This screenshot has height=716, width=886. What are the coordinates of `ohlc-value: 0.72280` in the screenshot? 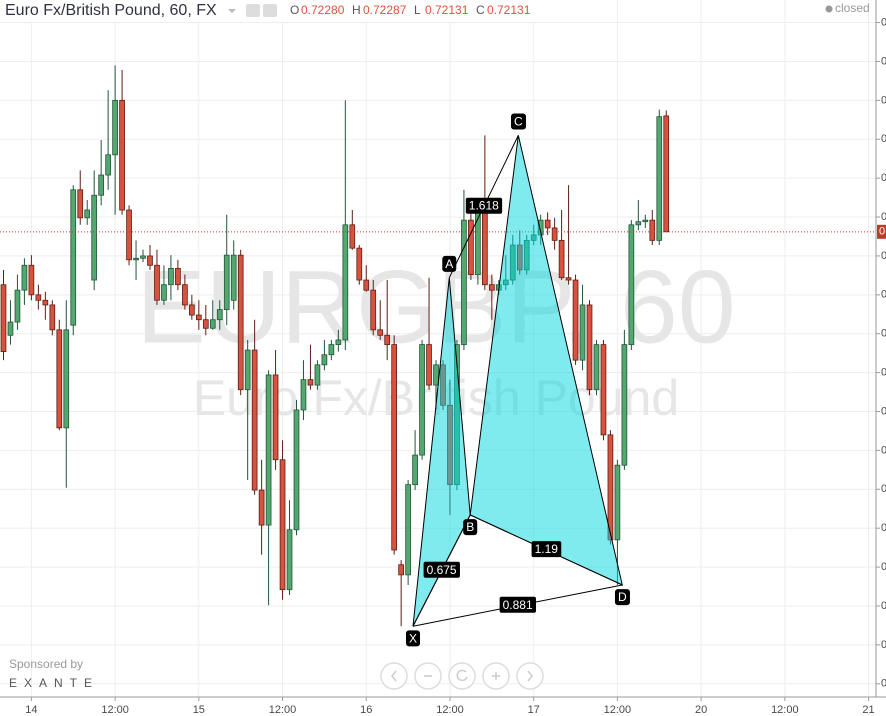 It's located at (323, 10).